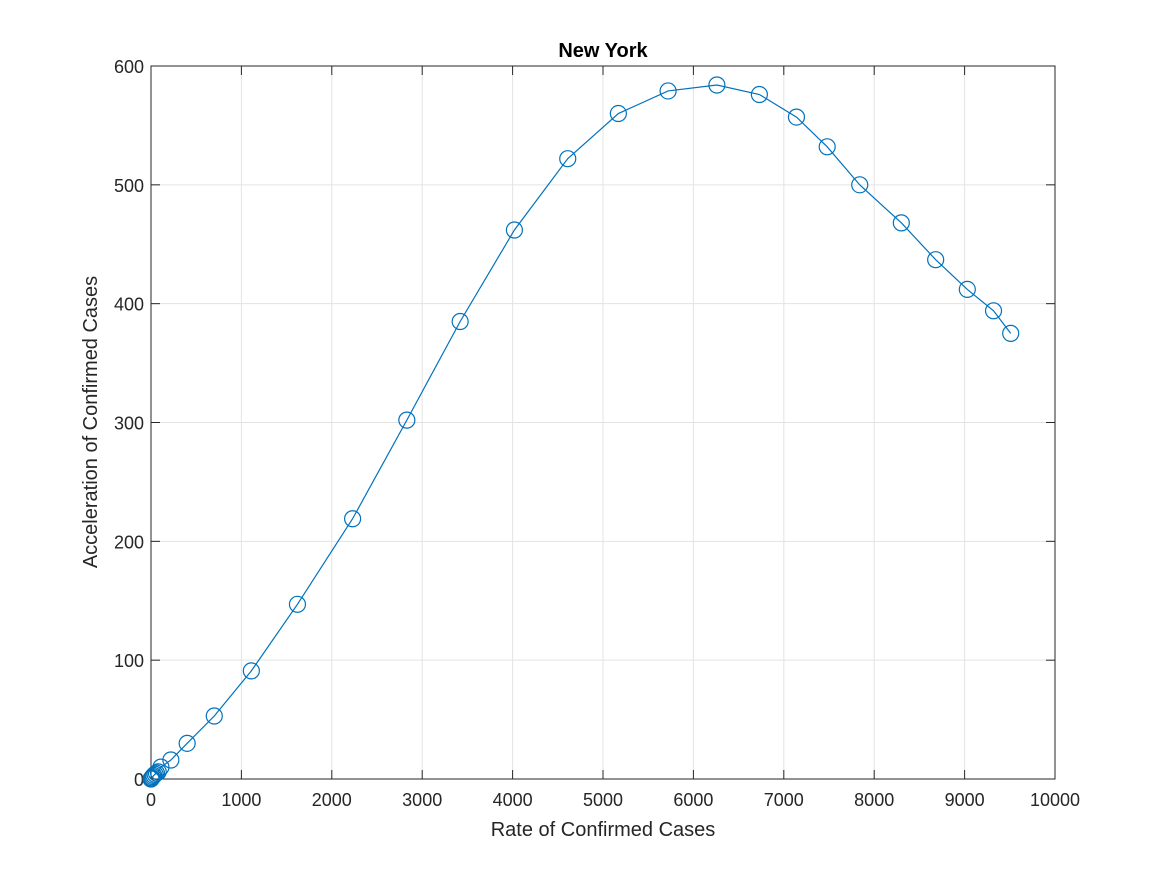 This screenshot has width=1167, height=875. I want to click on x-tick-label: 8000, so click(874, 800).